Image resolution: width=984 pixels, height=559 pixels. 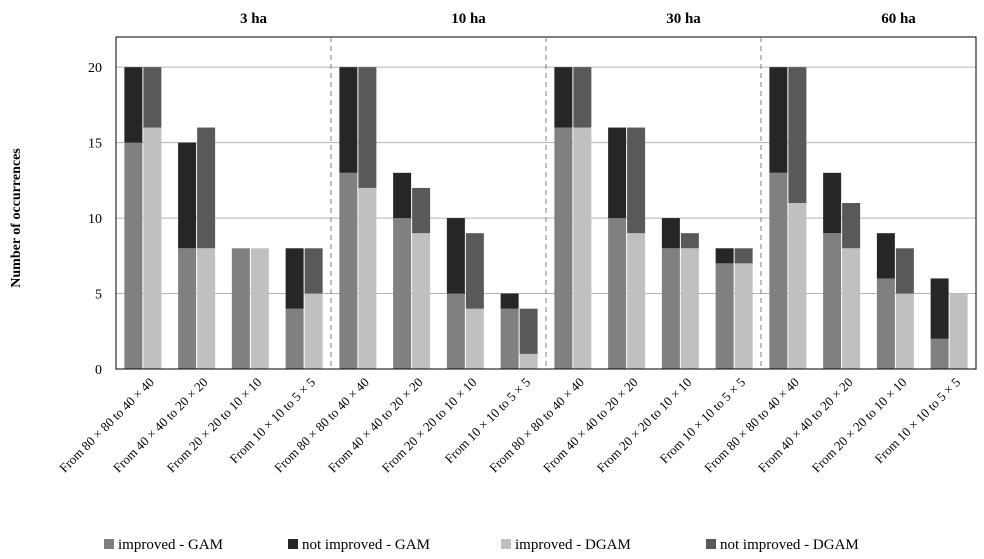 What do you see at coordinates (98, 295) in the screenshot?
I see `y-tick-label: 5` at bounding box center [98, 295].